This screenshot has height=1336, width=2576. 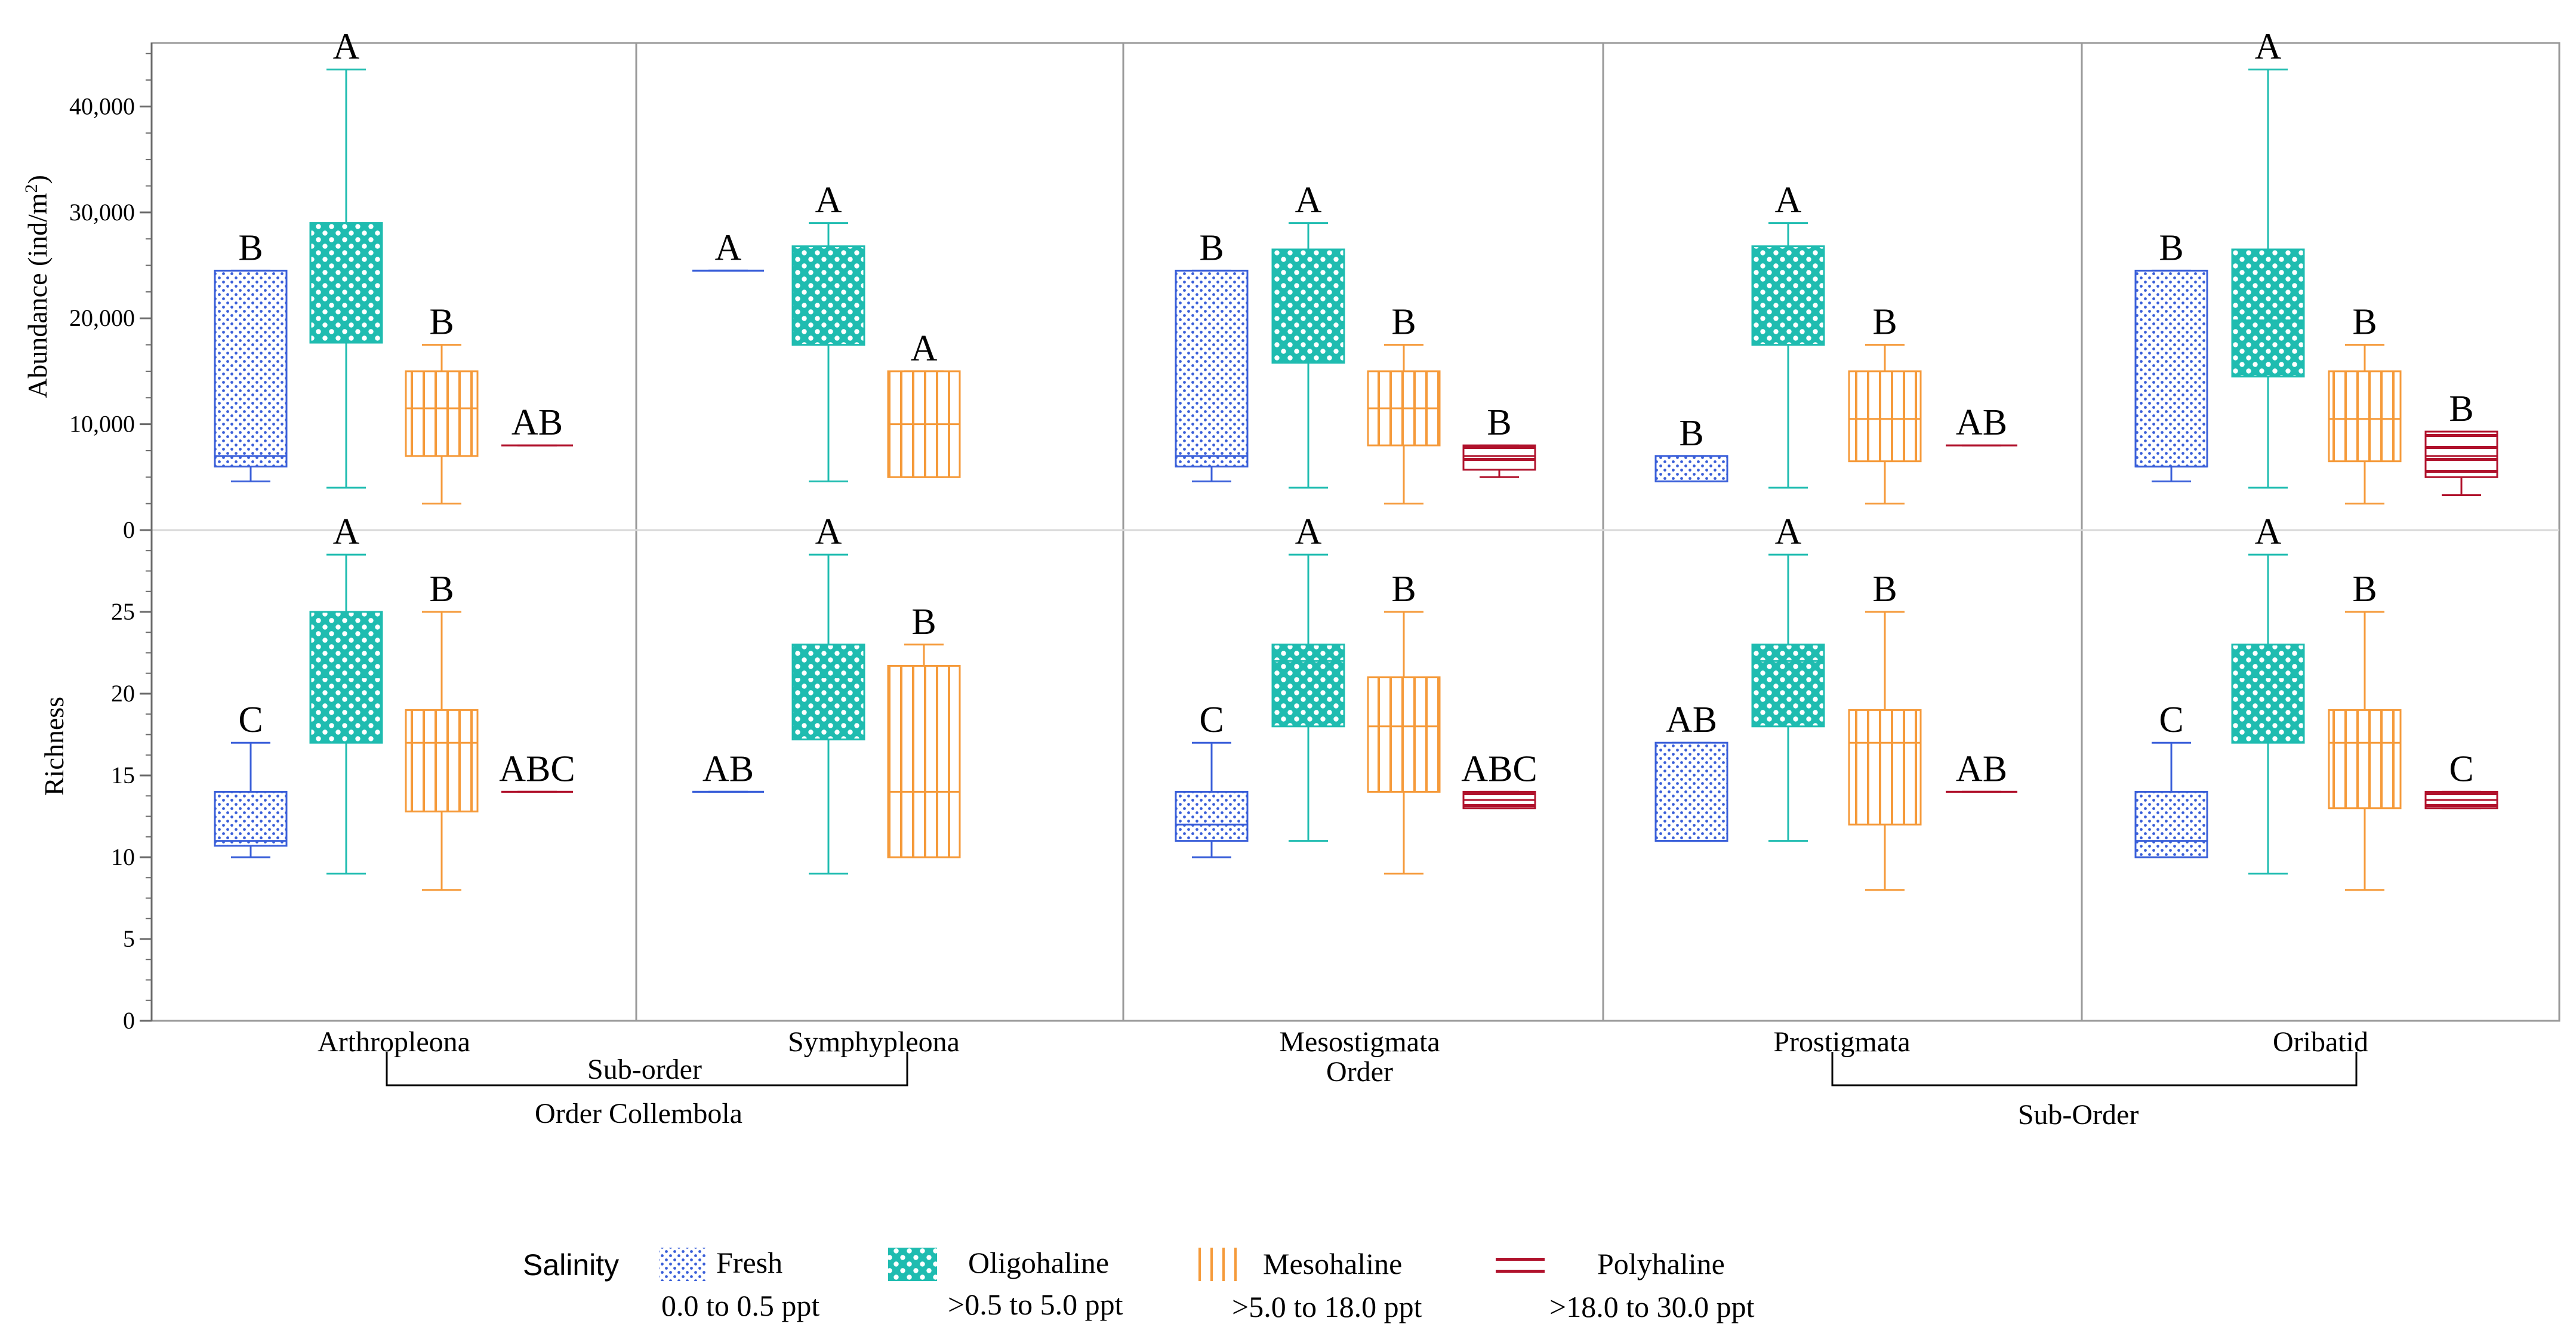 What do you see at coordinates (2364, 589) in the screenshot?
I see `richness-oribatid-meso-letter: B` at bounding box center [2364, 589].